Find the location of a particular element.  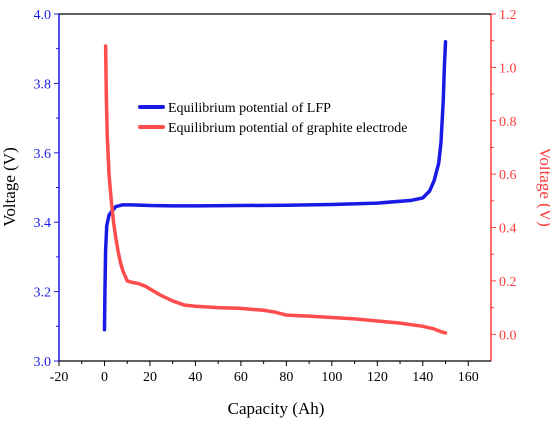

y-left-tick-label: 3.2 is located at coordinates (43, 293).